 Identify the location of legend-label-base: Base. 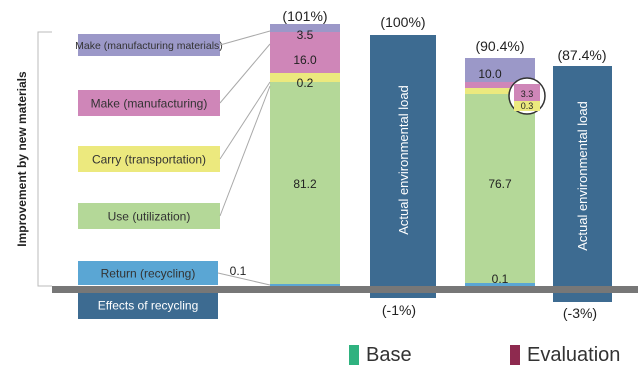
(389, 354).